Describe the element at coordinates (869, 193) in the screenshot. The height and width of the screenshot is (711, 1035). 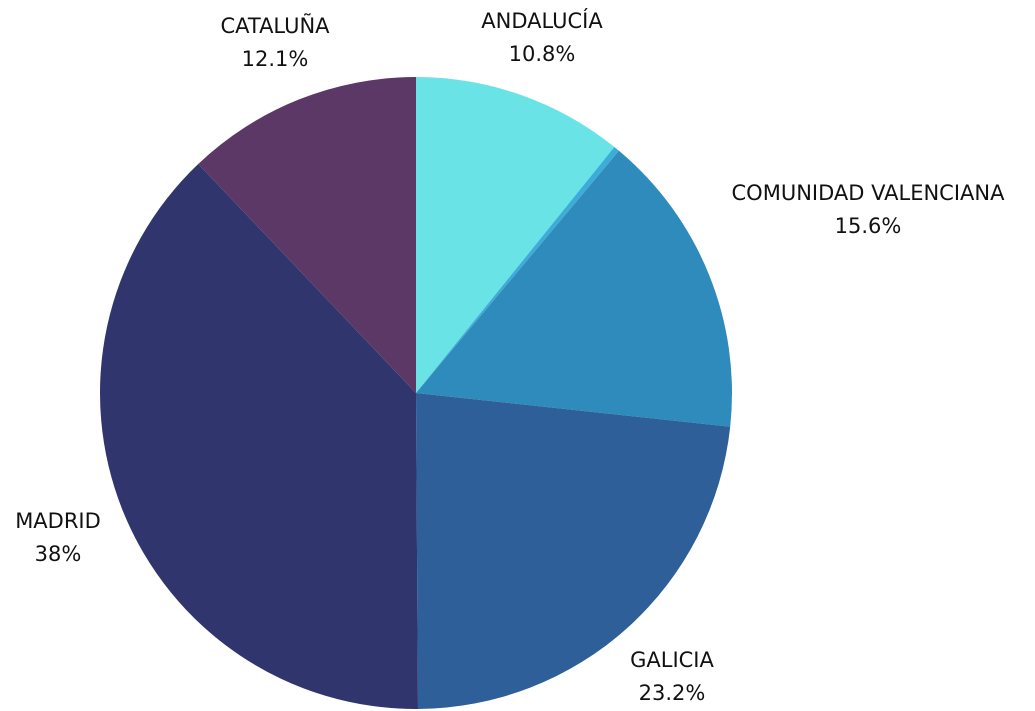
I see `slice-label: COMUNIDAD VALENCIANA` at that location.